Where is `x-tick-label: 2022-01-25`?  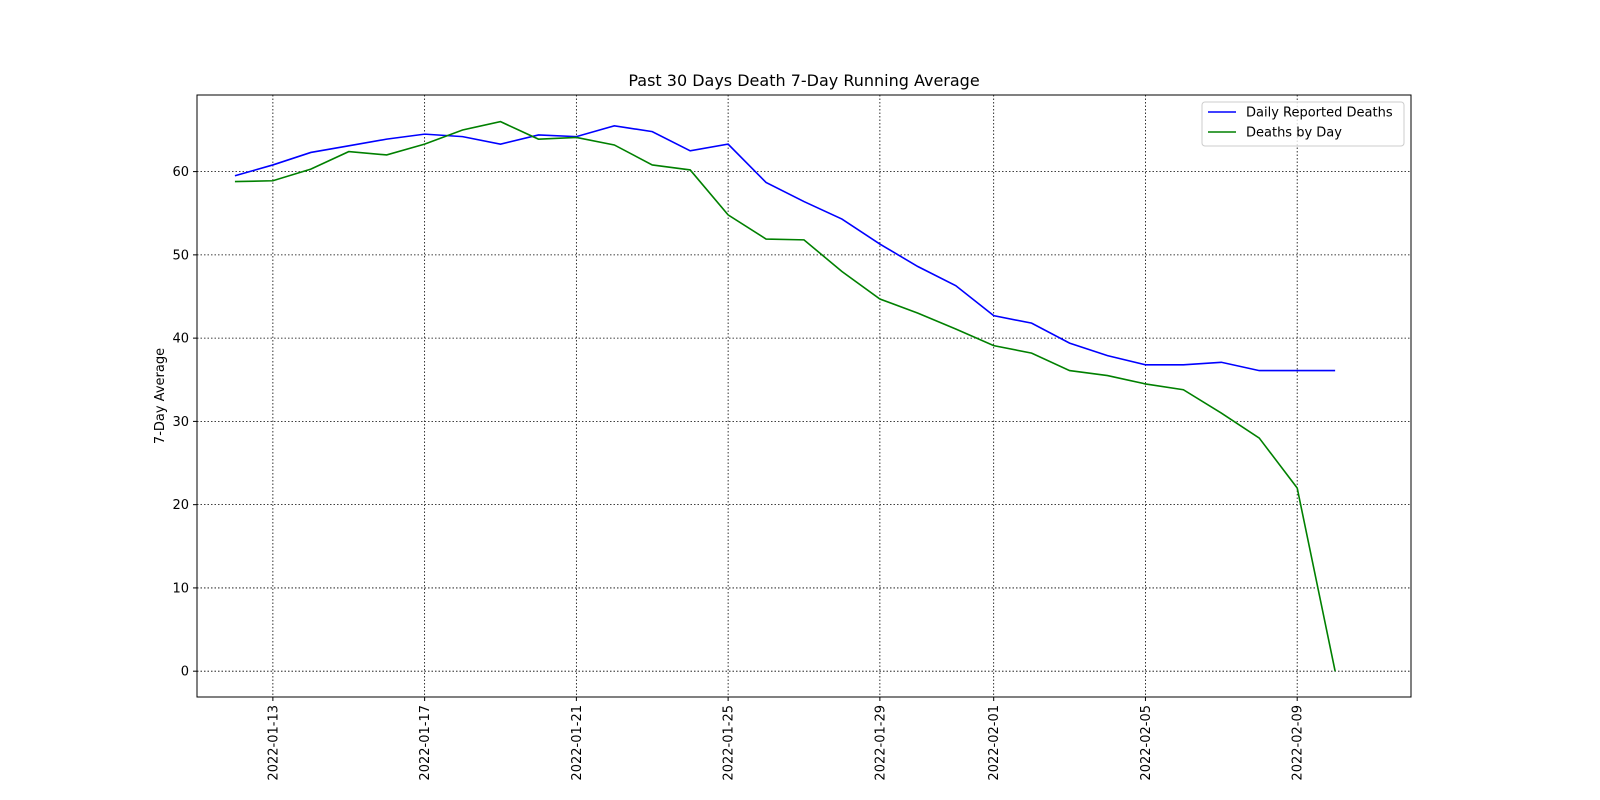 x-tick-label: 2022-01-25 is located at coordinates (729, 743).